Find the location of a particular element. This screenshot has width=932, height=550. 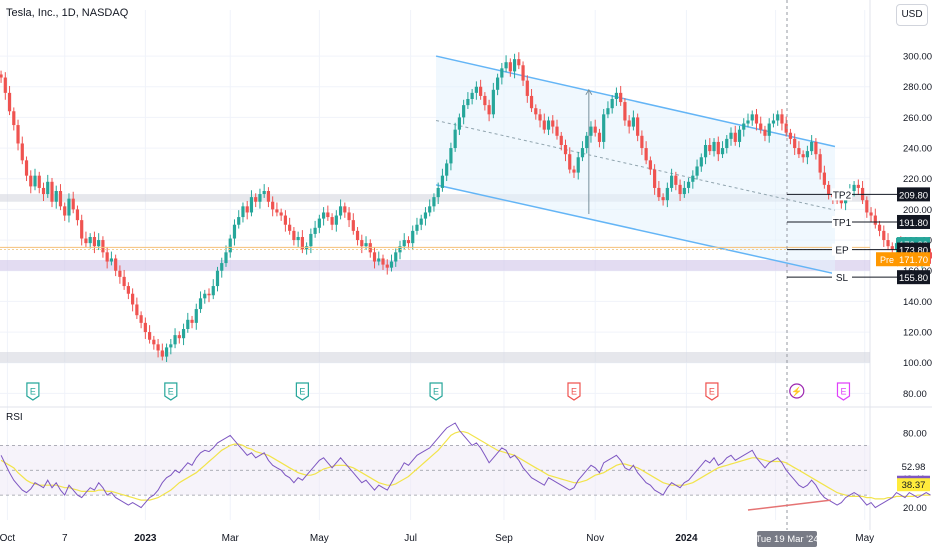

price-tick-label: 140.00 is located at coordinates (917, 302).